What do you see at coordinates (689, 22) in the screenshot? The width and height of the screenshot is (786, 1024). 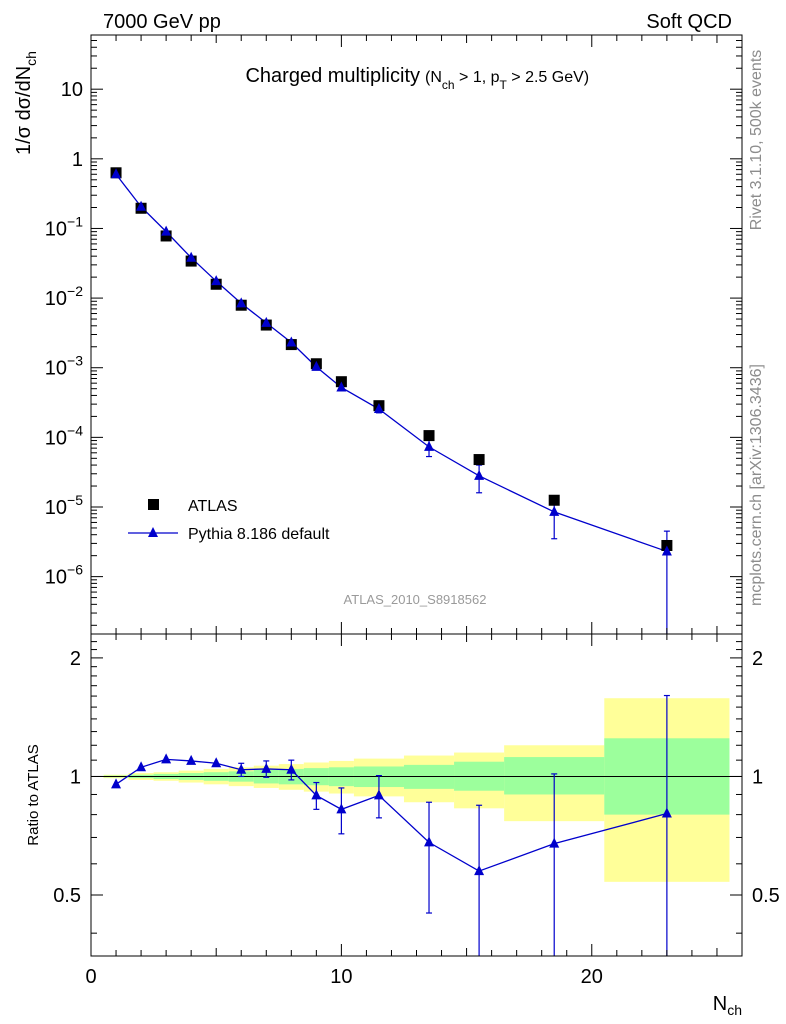 I see `header-right: Soft QCD` at bounding box center [689, 22].